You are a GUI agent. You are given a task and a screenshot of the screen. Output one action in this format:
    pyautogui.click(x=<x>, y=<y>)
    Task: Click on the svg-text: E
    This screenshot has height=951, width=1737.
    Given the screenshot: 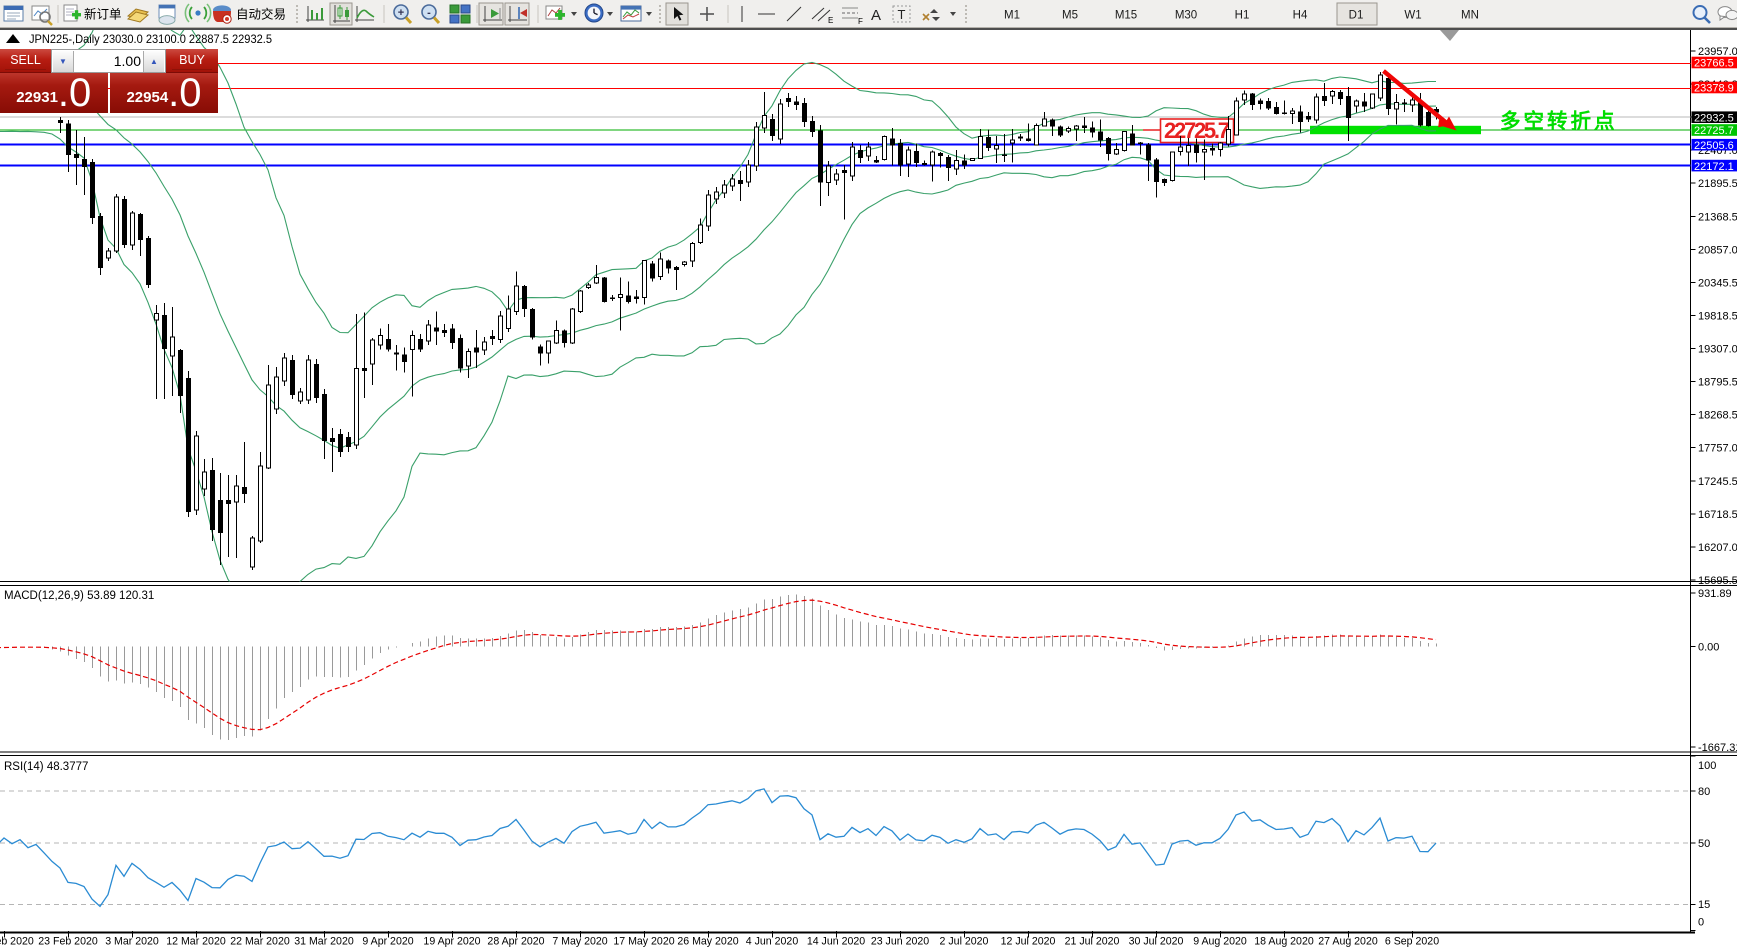 What is the action you would take?
    pyautogui.click(x=830, y=20)
    